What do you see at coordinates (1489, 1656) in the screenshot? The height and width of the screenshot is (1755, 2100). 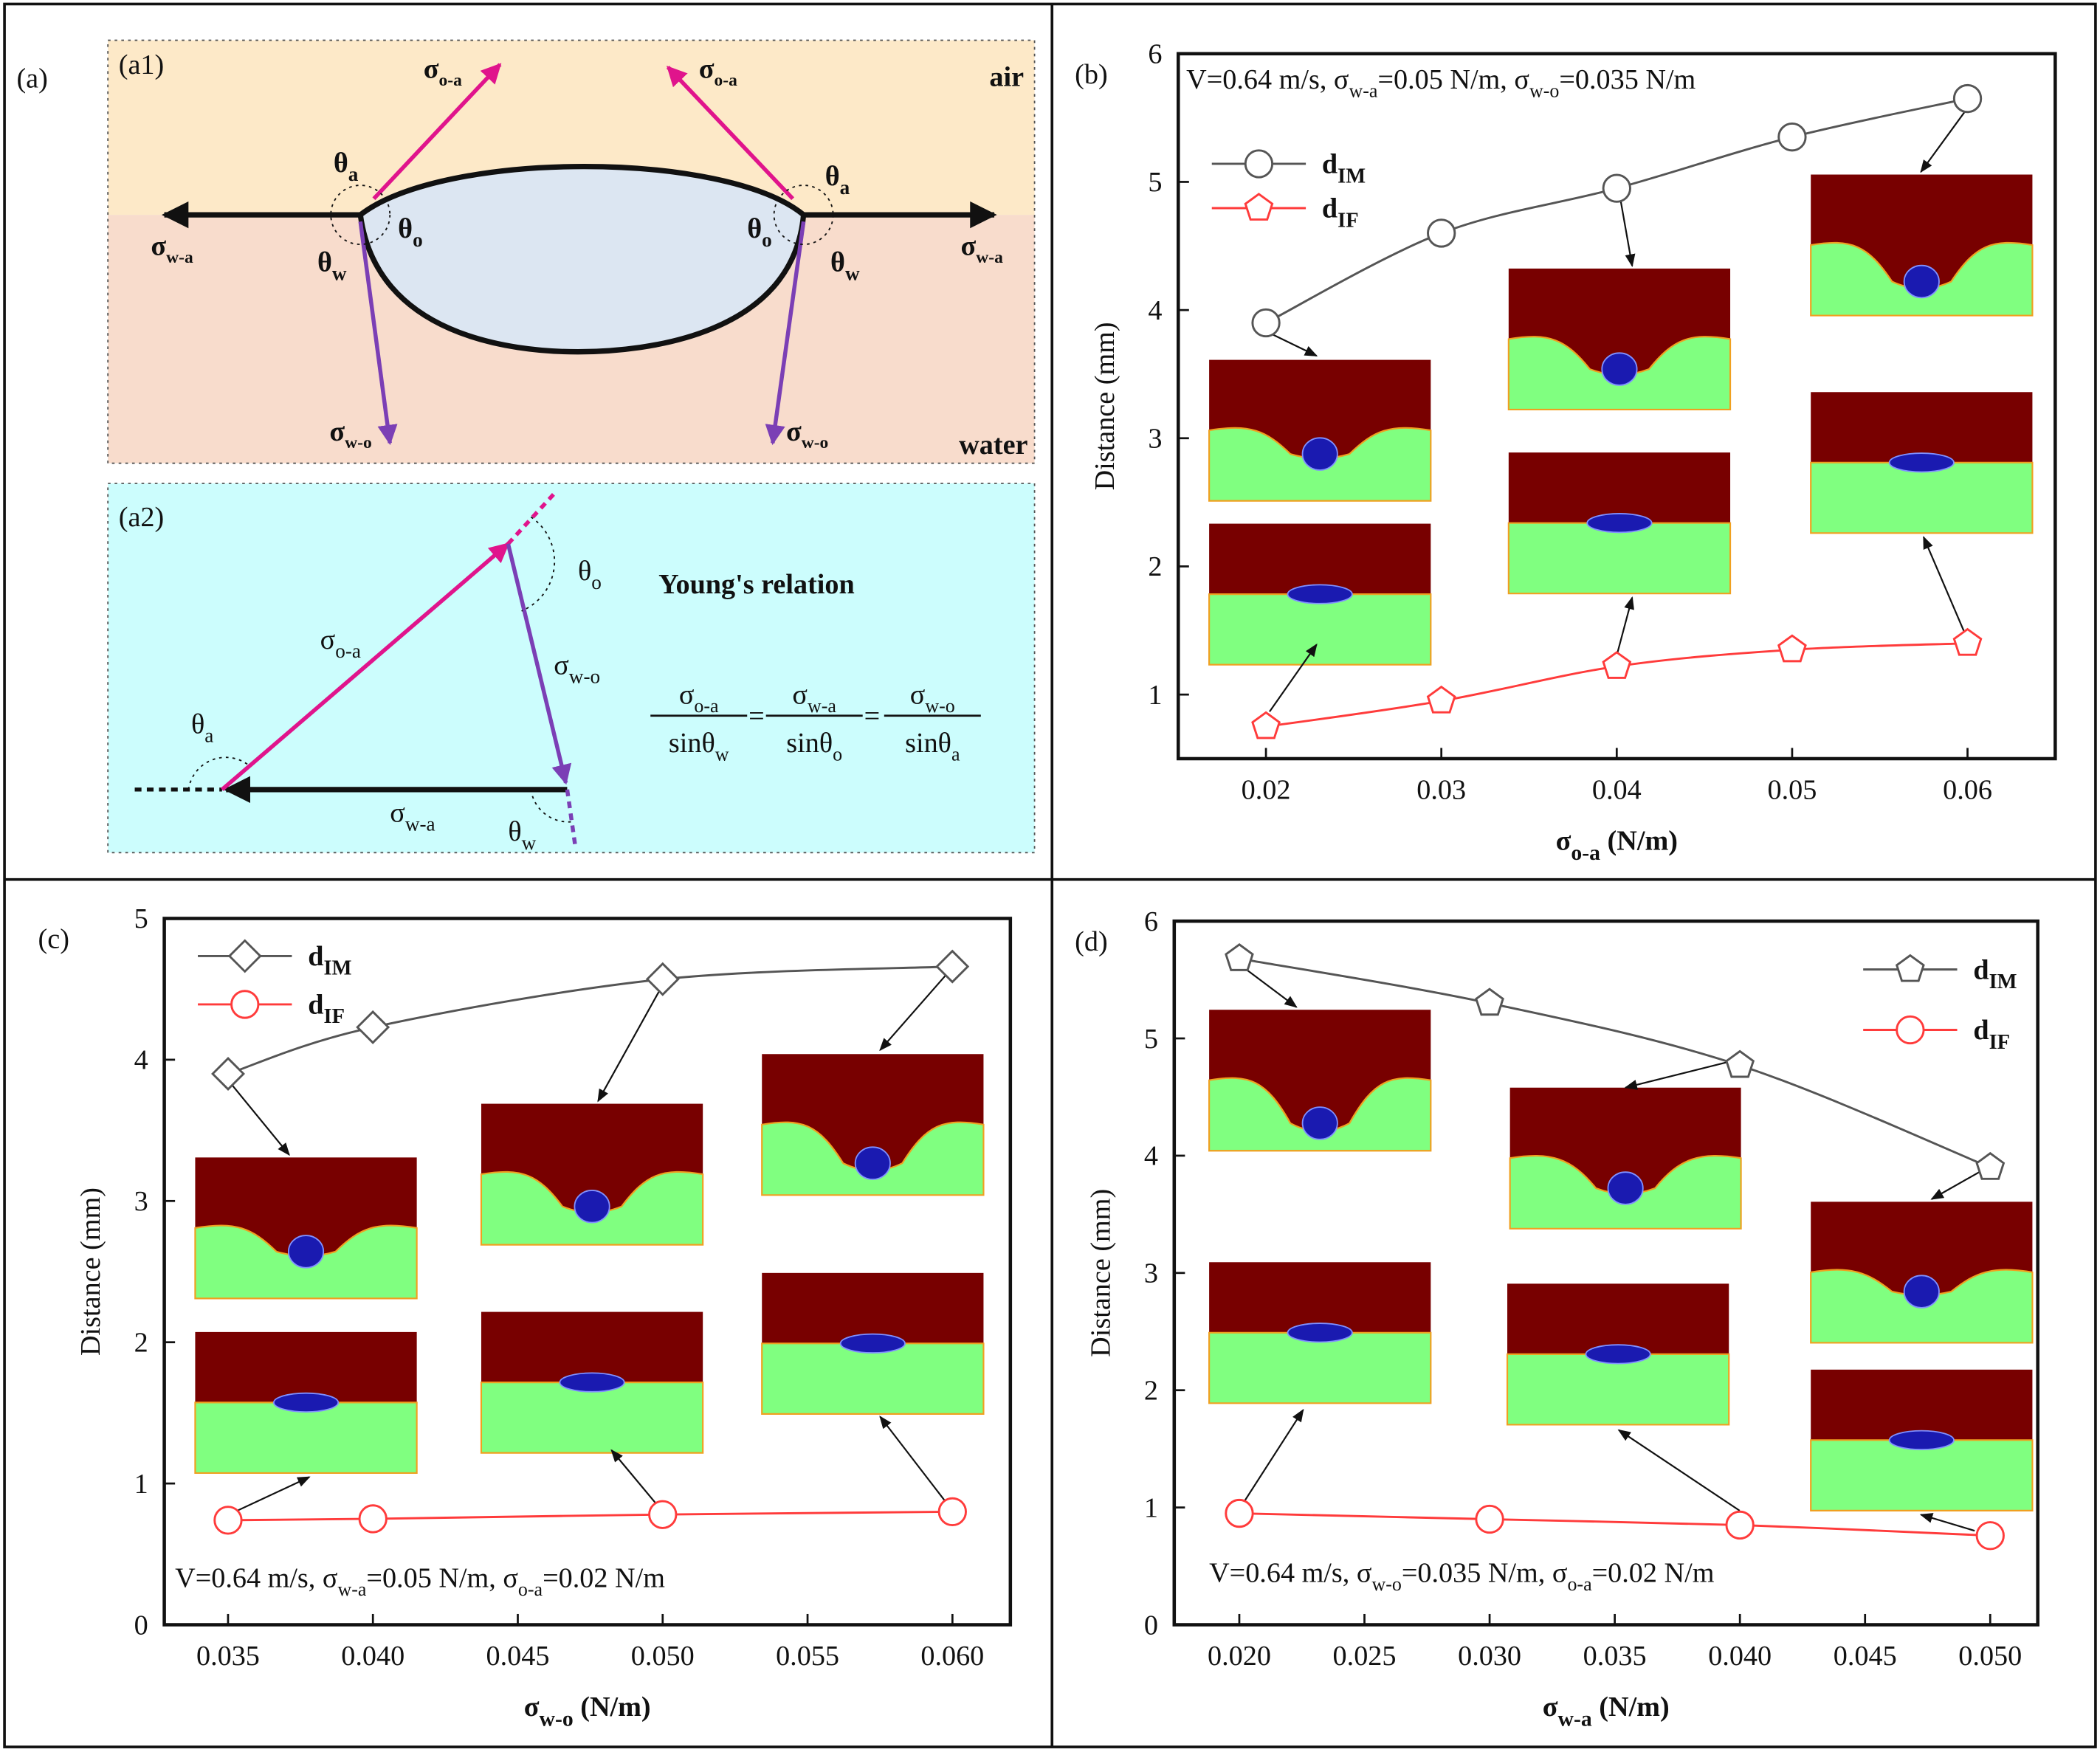 I see `x-tick-label: 0.030` at bounding box center [1489, 1656].